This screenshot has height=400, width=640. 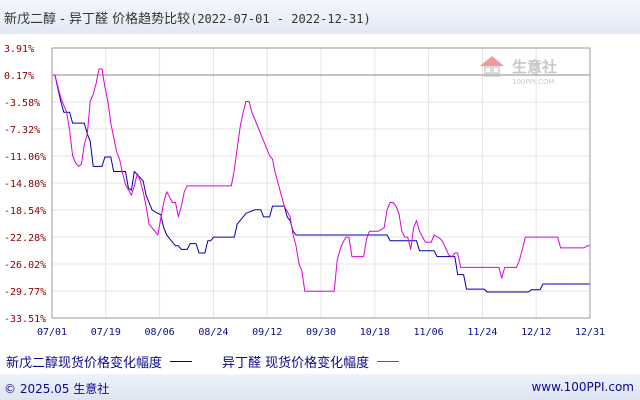 I want to click on y-tick-label: 3.91%, so click(x=19, y=49).